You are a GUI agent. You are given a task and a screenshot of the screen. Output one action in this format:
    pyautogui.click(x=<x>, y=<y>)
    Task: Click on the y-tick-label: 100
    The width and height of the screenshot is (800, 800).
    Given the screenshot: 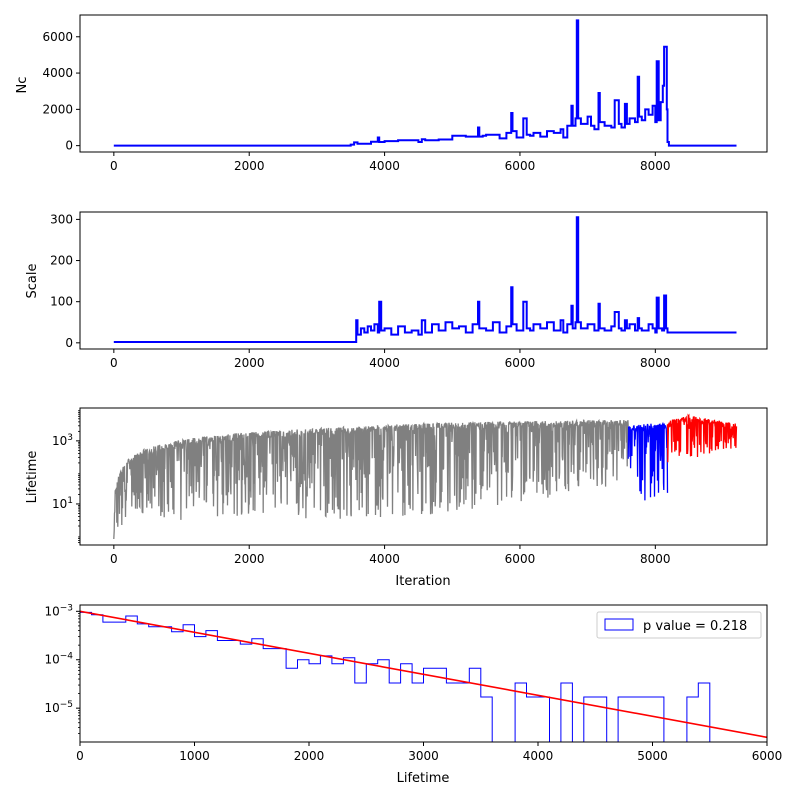 What is the action you would take?
    pyautogui.click(x=61, y=302)
    